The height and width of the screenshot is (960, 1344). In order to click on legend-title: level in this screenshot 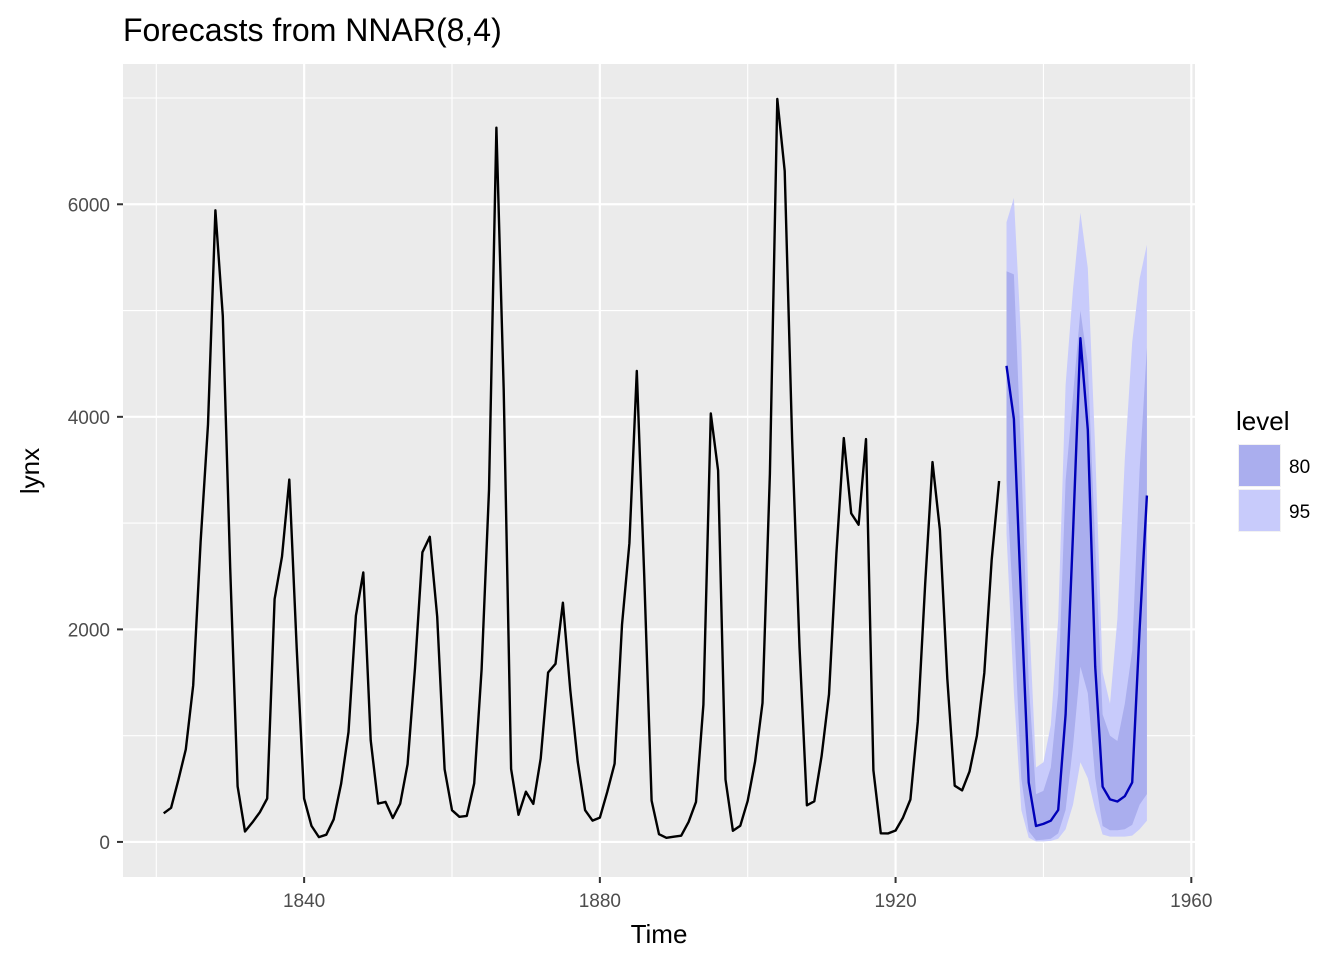, I will do `click(1262, 421)`.